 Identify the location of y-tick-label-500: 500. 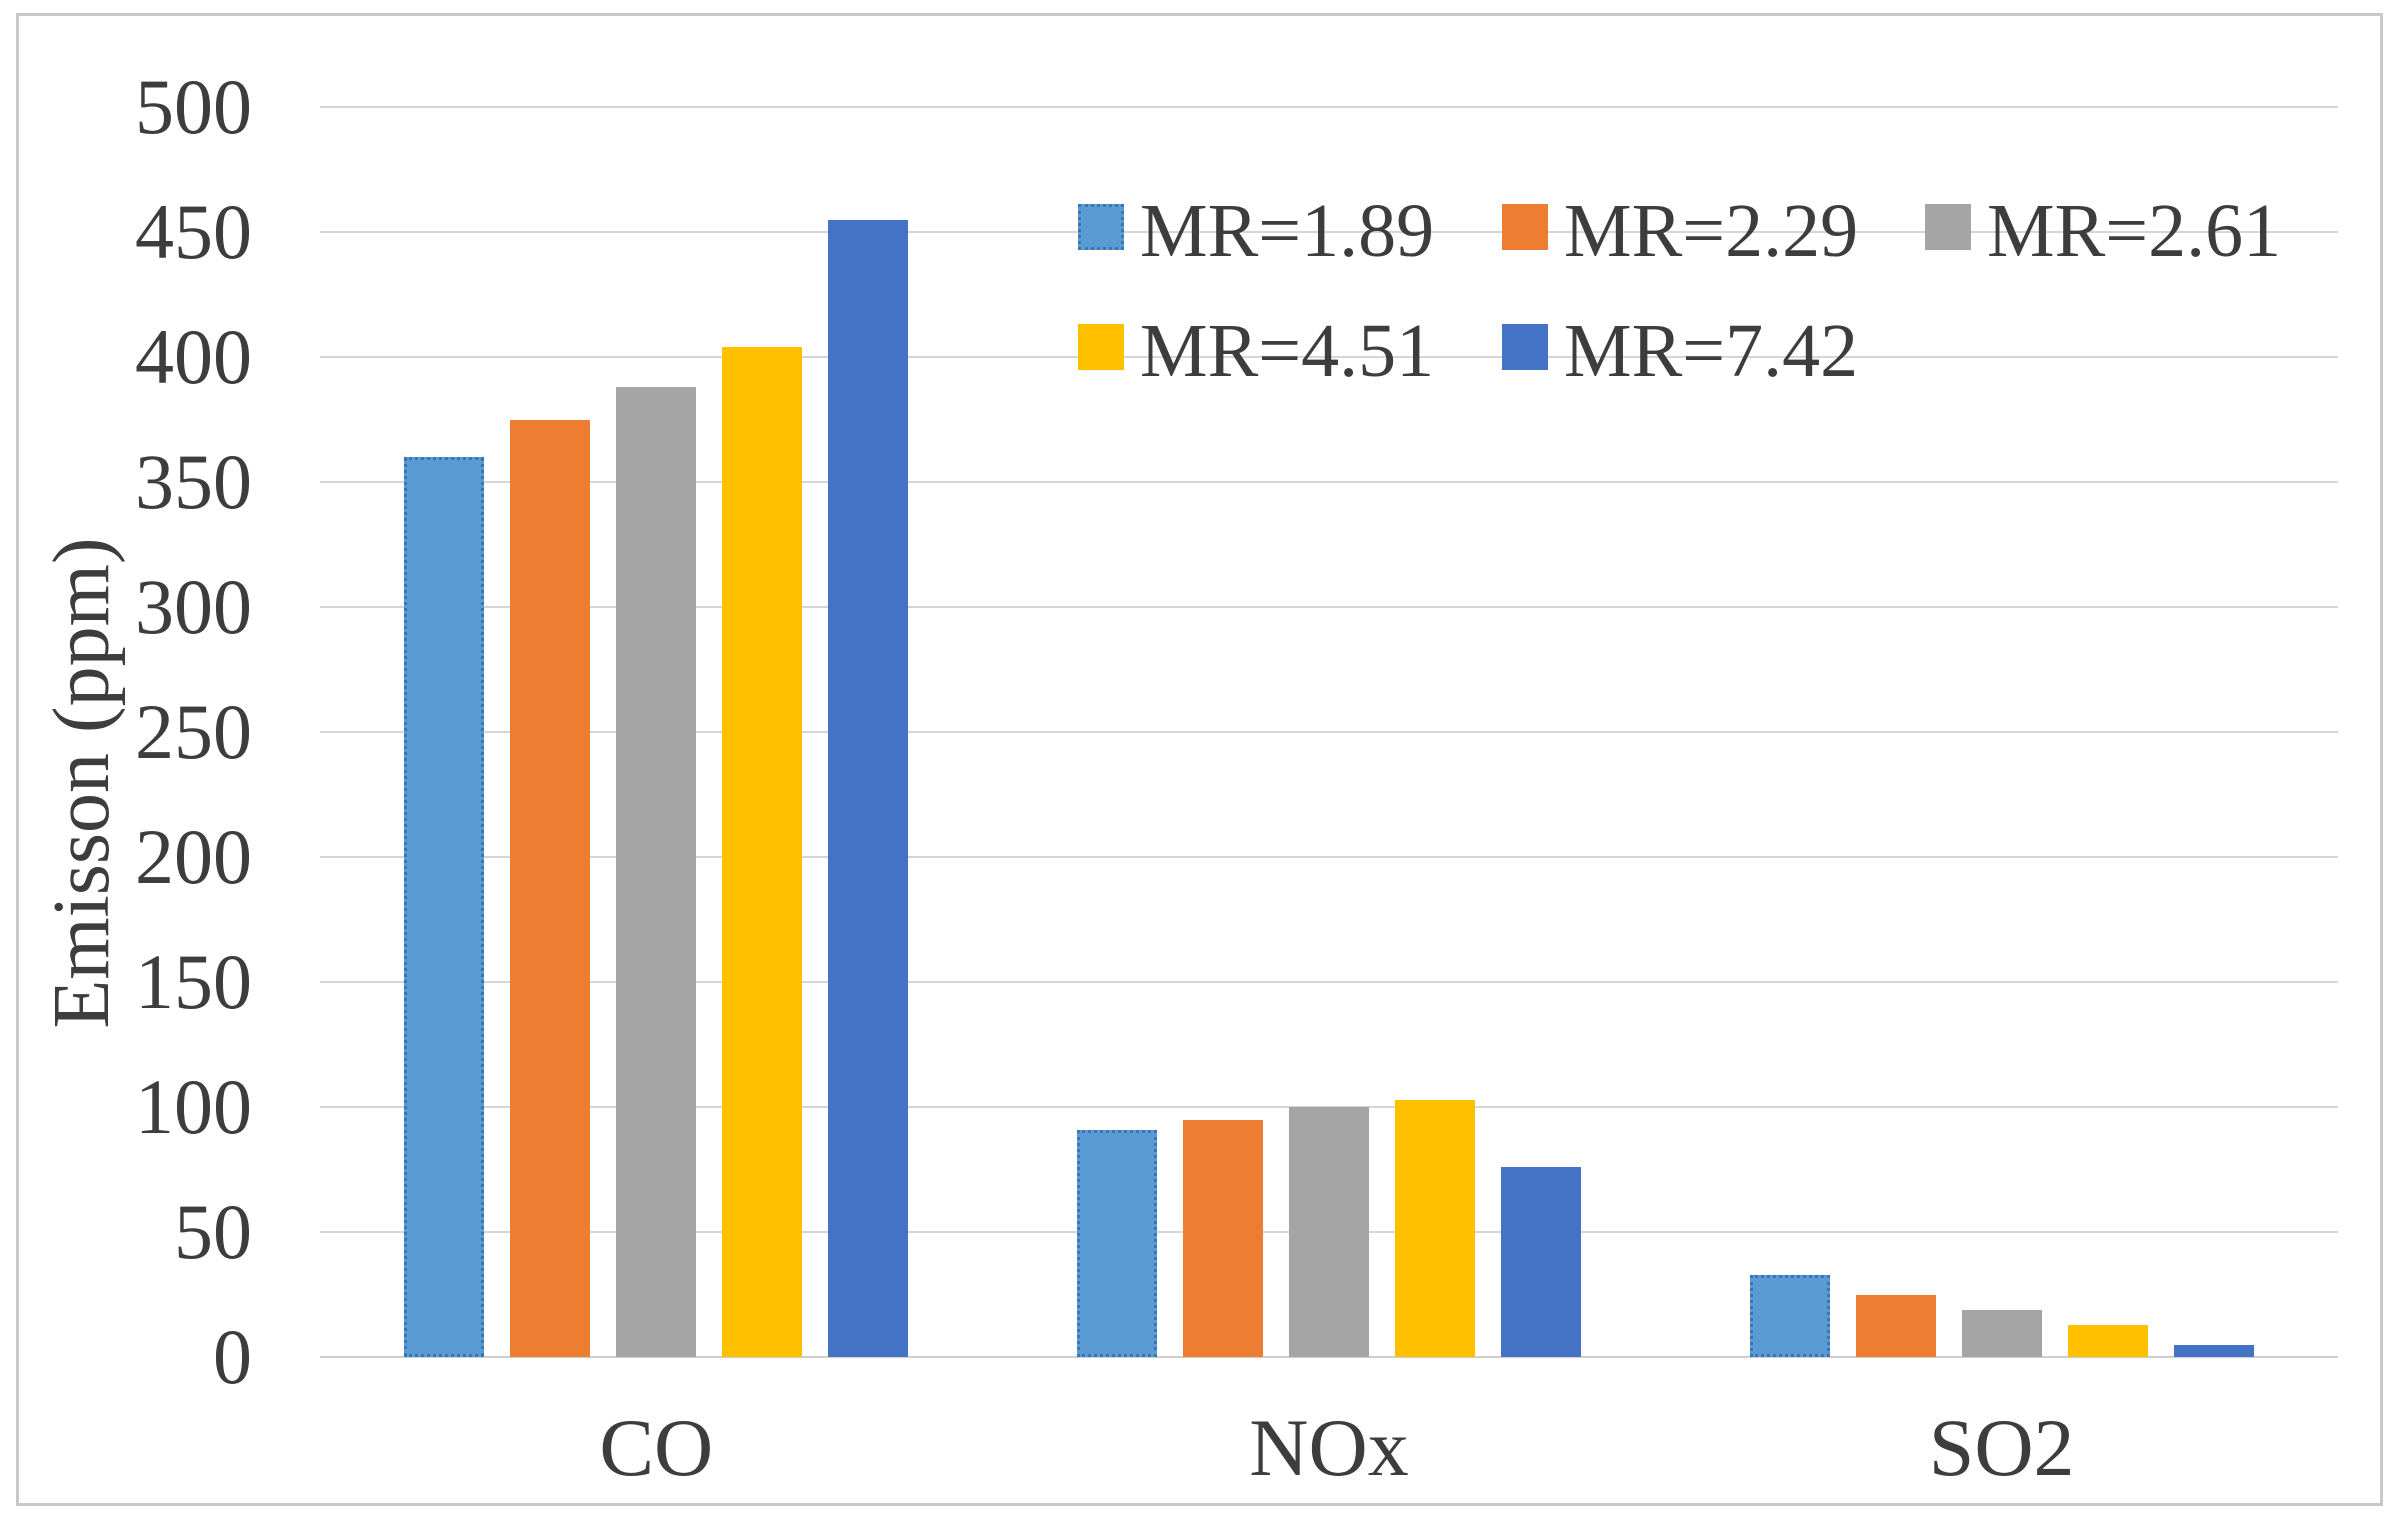
(193, 106).